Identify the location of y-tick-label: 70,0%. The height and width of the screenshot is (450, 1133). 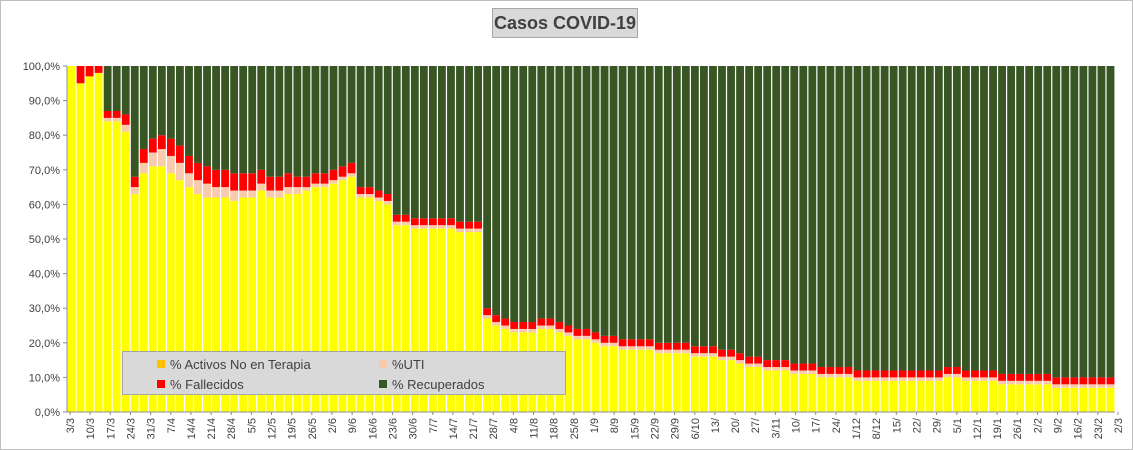
(44, 171).